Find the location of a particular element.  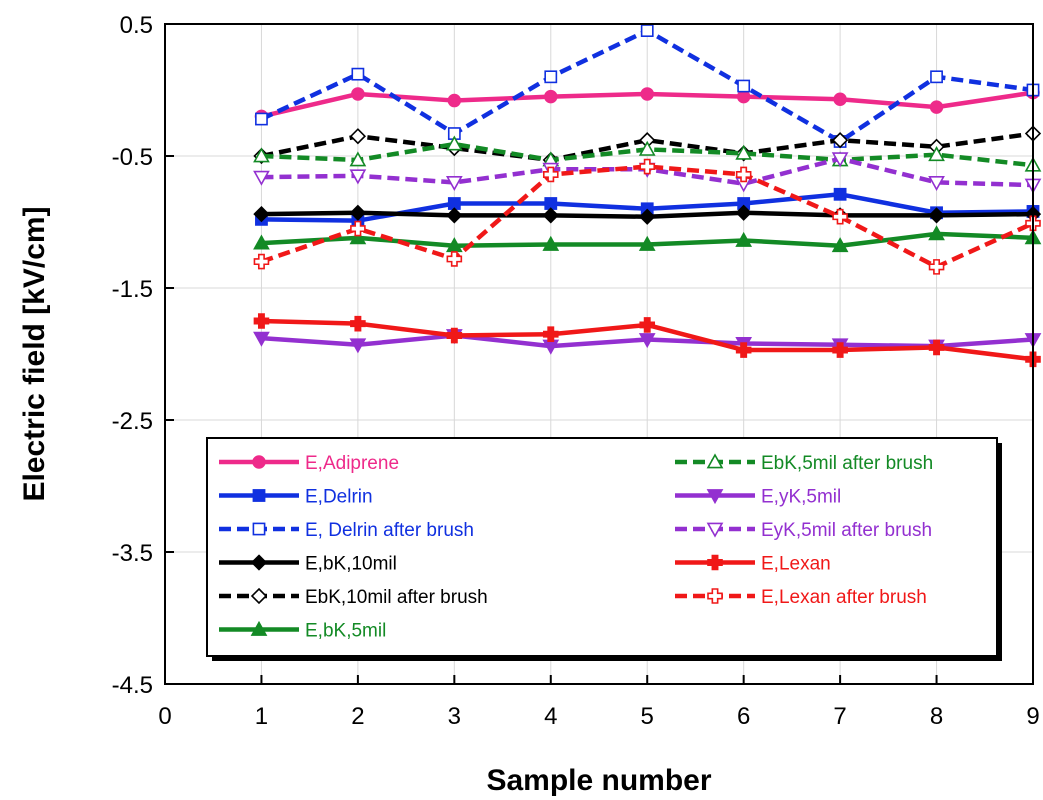

legend-entry-7: E,yK,5mil is located at coordinates (758, 497).